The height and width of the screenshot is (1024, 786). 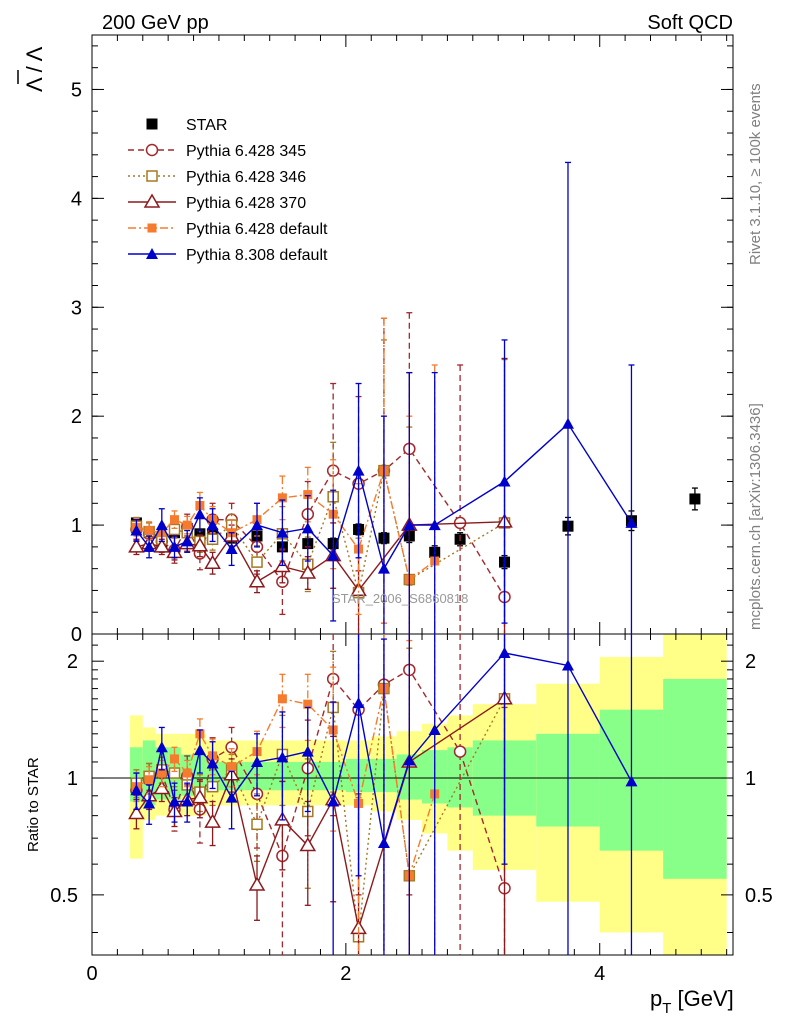 I want to click on y-tick-label-ratio-right: 0.5, so click(x=759, y=896).